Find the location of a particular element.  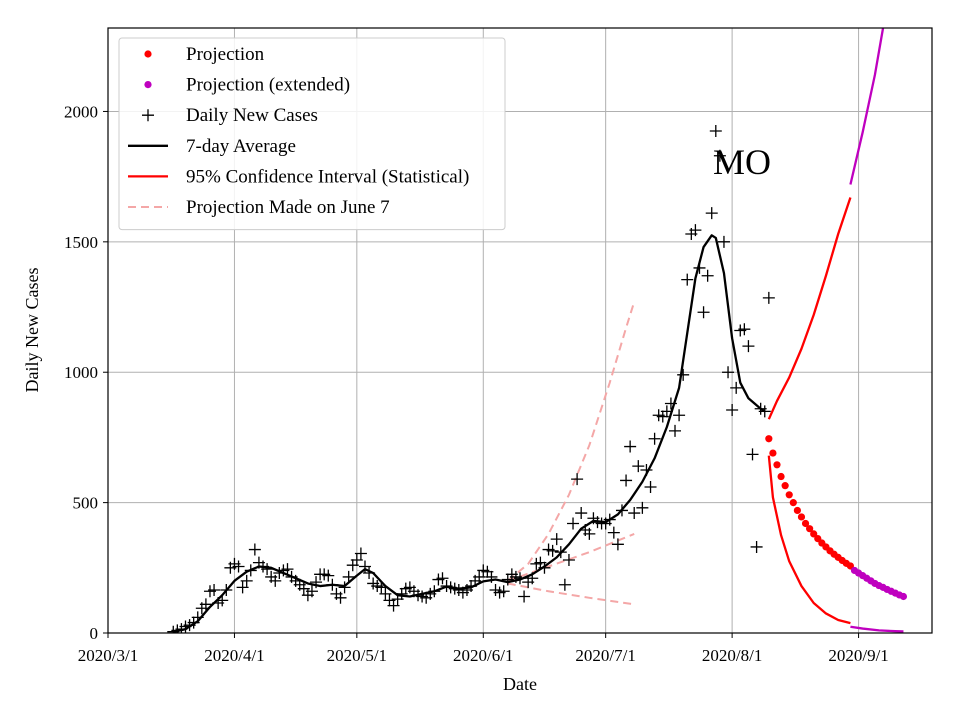

state-annotation: MO is located at coordinates (742, 162).